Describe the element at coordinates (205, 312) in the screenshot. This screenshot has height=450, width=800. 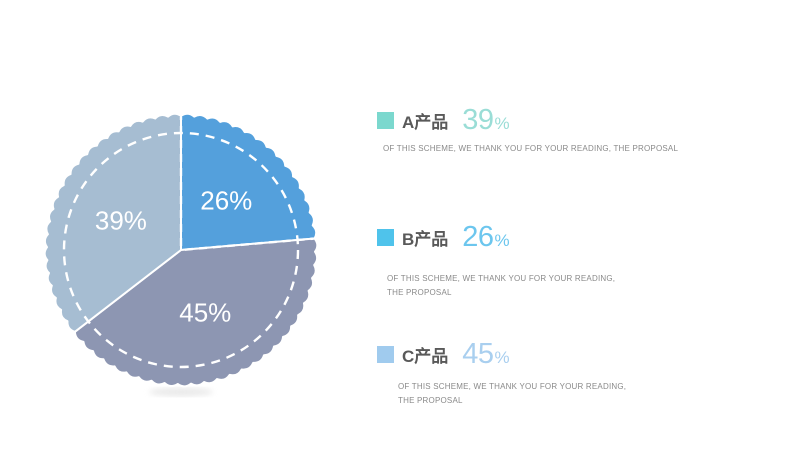
I see `pie-slice-label-1: 45%` at that location.